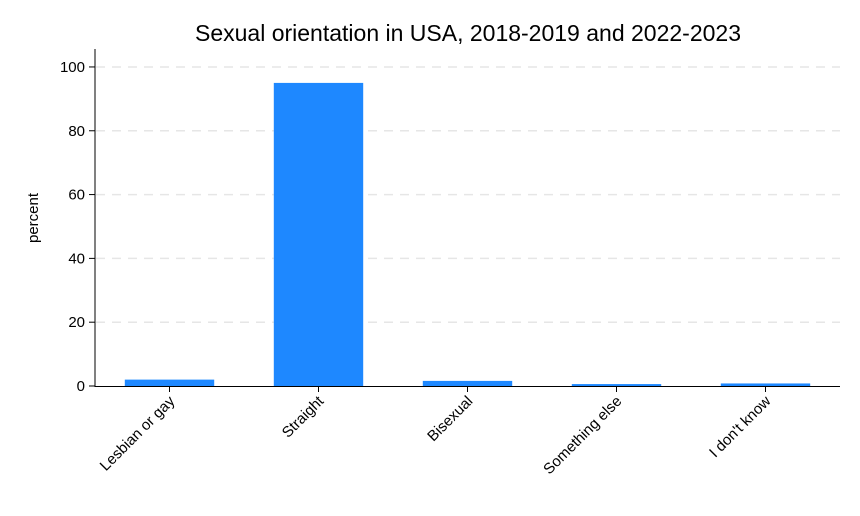 This screenshot has height=516, width=860. I want to click on y-tick-label: 40, so click(76, 258).